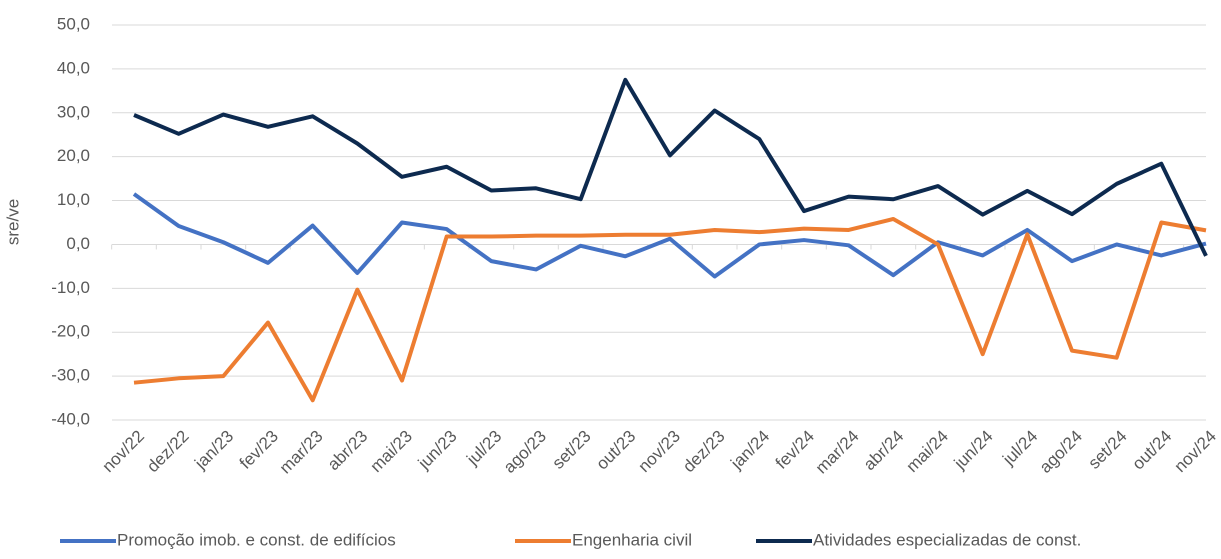 The width and height of the screenshot is (1221, 559). What do you see at coordinates (348, 451) in the screenshot?
I see `x-tick-label: abr/23` at bounding box center [348, 451].